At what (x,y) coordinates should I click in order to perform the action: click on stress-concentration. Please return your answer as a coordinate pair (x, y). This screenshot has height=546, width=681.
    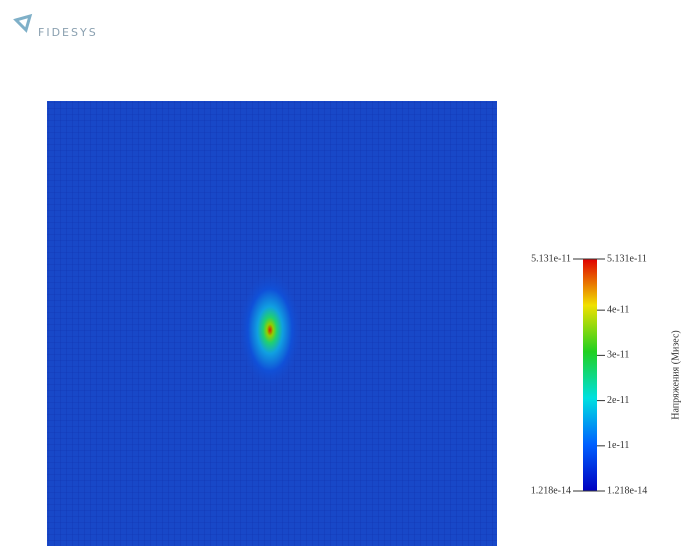
    Looking at the image, I should click on (270, 330).